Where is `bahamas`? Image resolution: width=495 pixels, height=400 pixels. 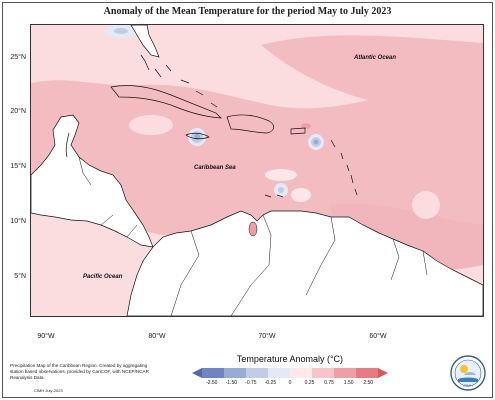
bahamas is located at coordinates (179, 81).